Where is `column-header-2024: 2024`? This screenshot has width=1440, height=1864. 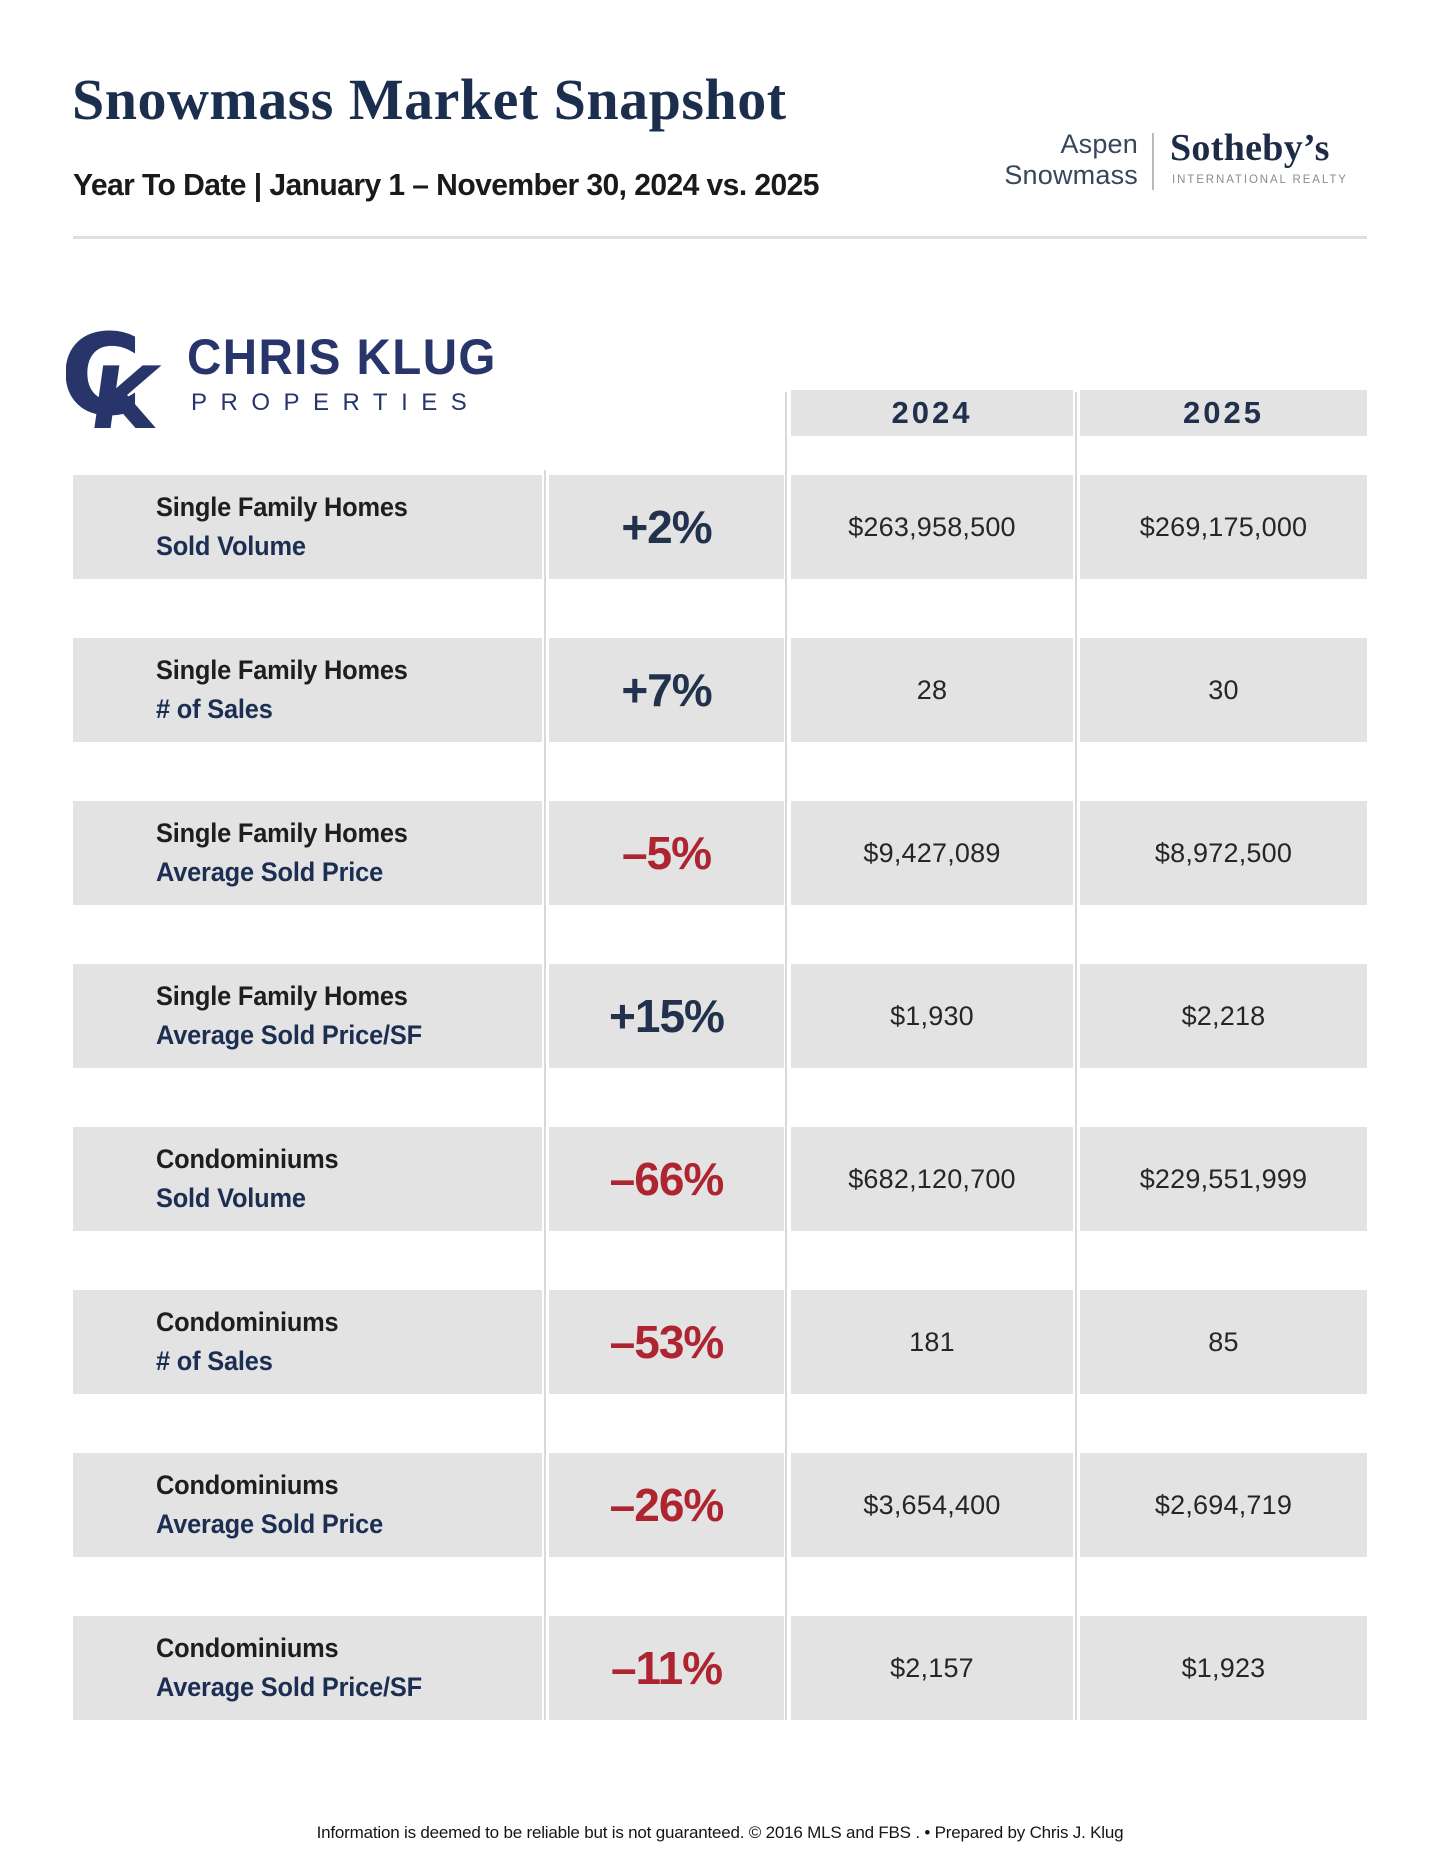 column-header-2024: 2024 is located at coordinates (932, 413).